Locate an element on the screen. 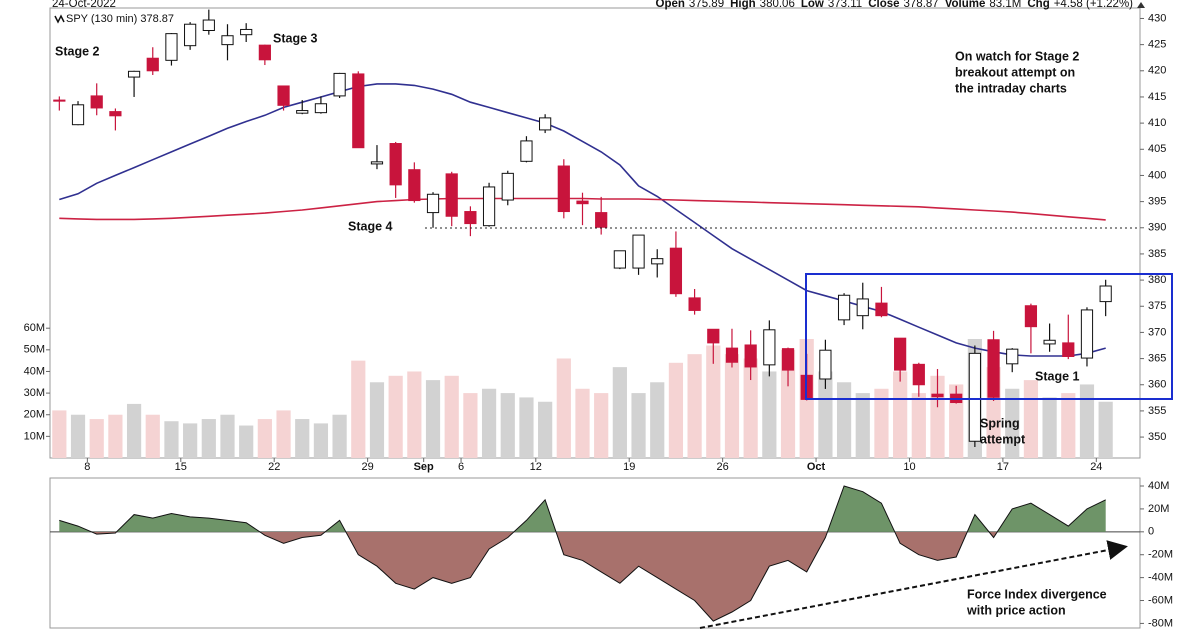 The image size is (1200, 630). quote-label: Chg is located at coordinates (1038, 5).